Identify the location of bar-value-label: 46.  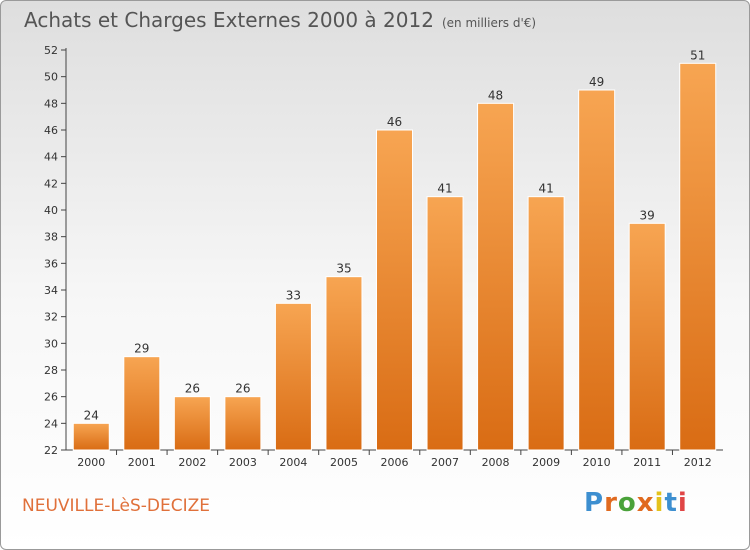
(394, 122).